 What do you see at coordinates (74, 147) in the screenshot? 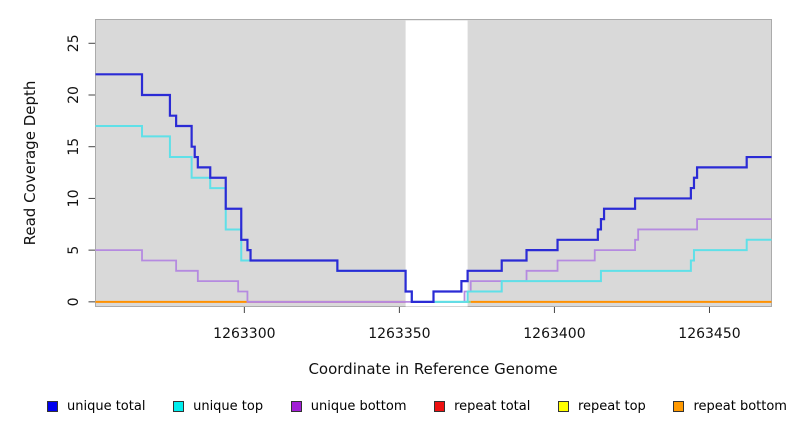
I see `y-tick-label: 15` at bounding box center [74, 147].